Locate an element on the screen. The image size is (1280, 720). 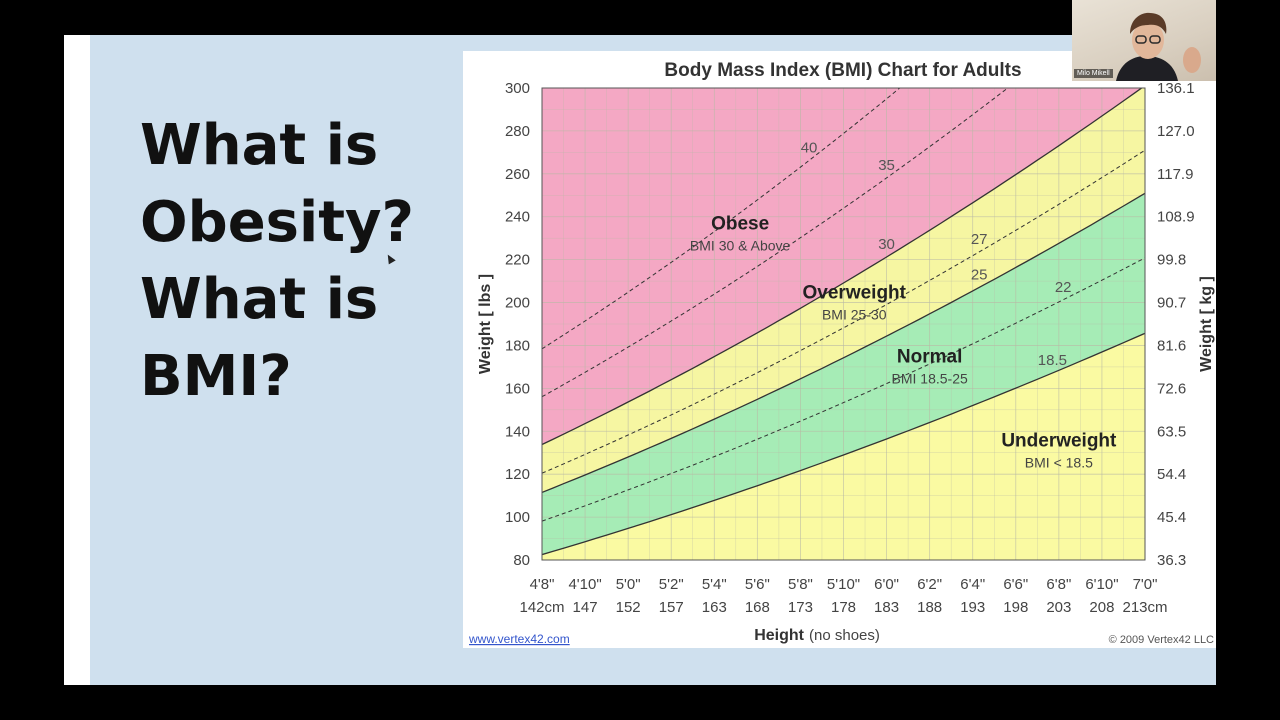
y-right-tick-label: 54.4 is located at coordinates (1171, 474).